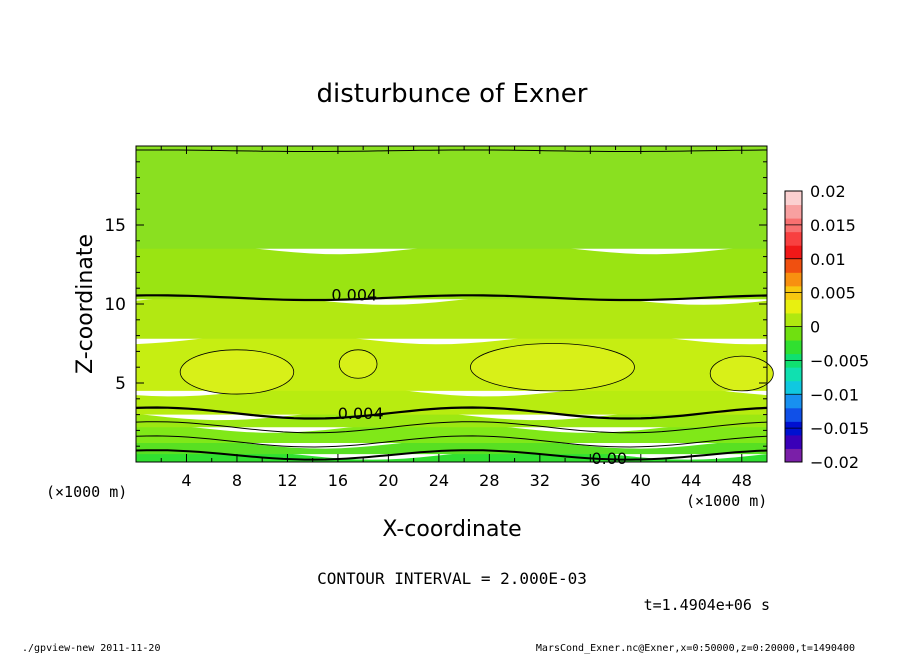  I want to click on colorbar-label: 0.015, so click(833, 225).